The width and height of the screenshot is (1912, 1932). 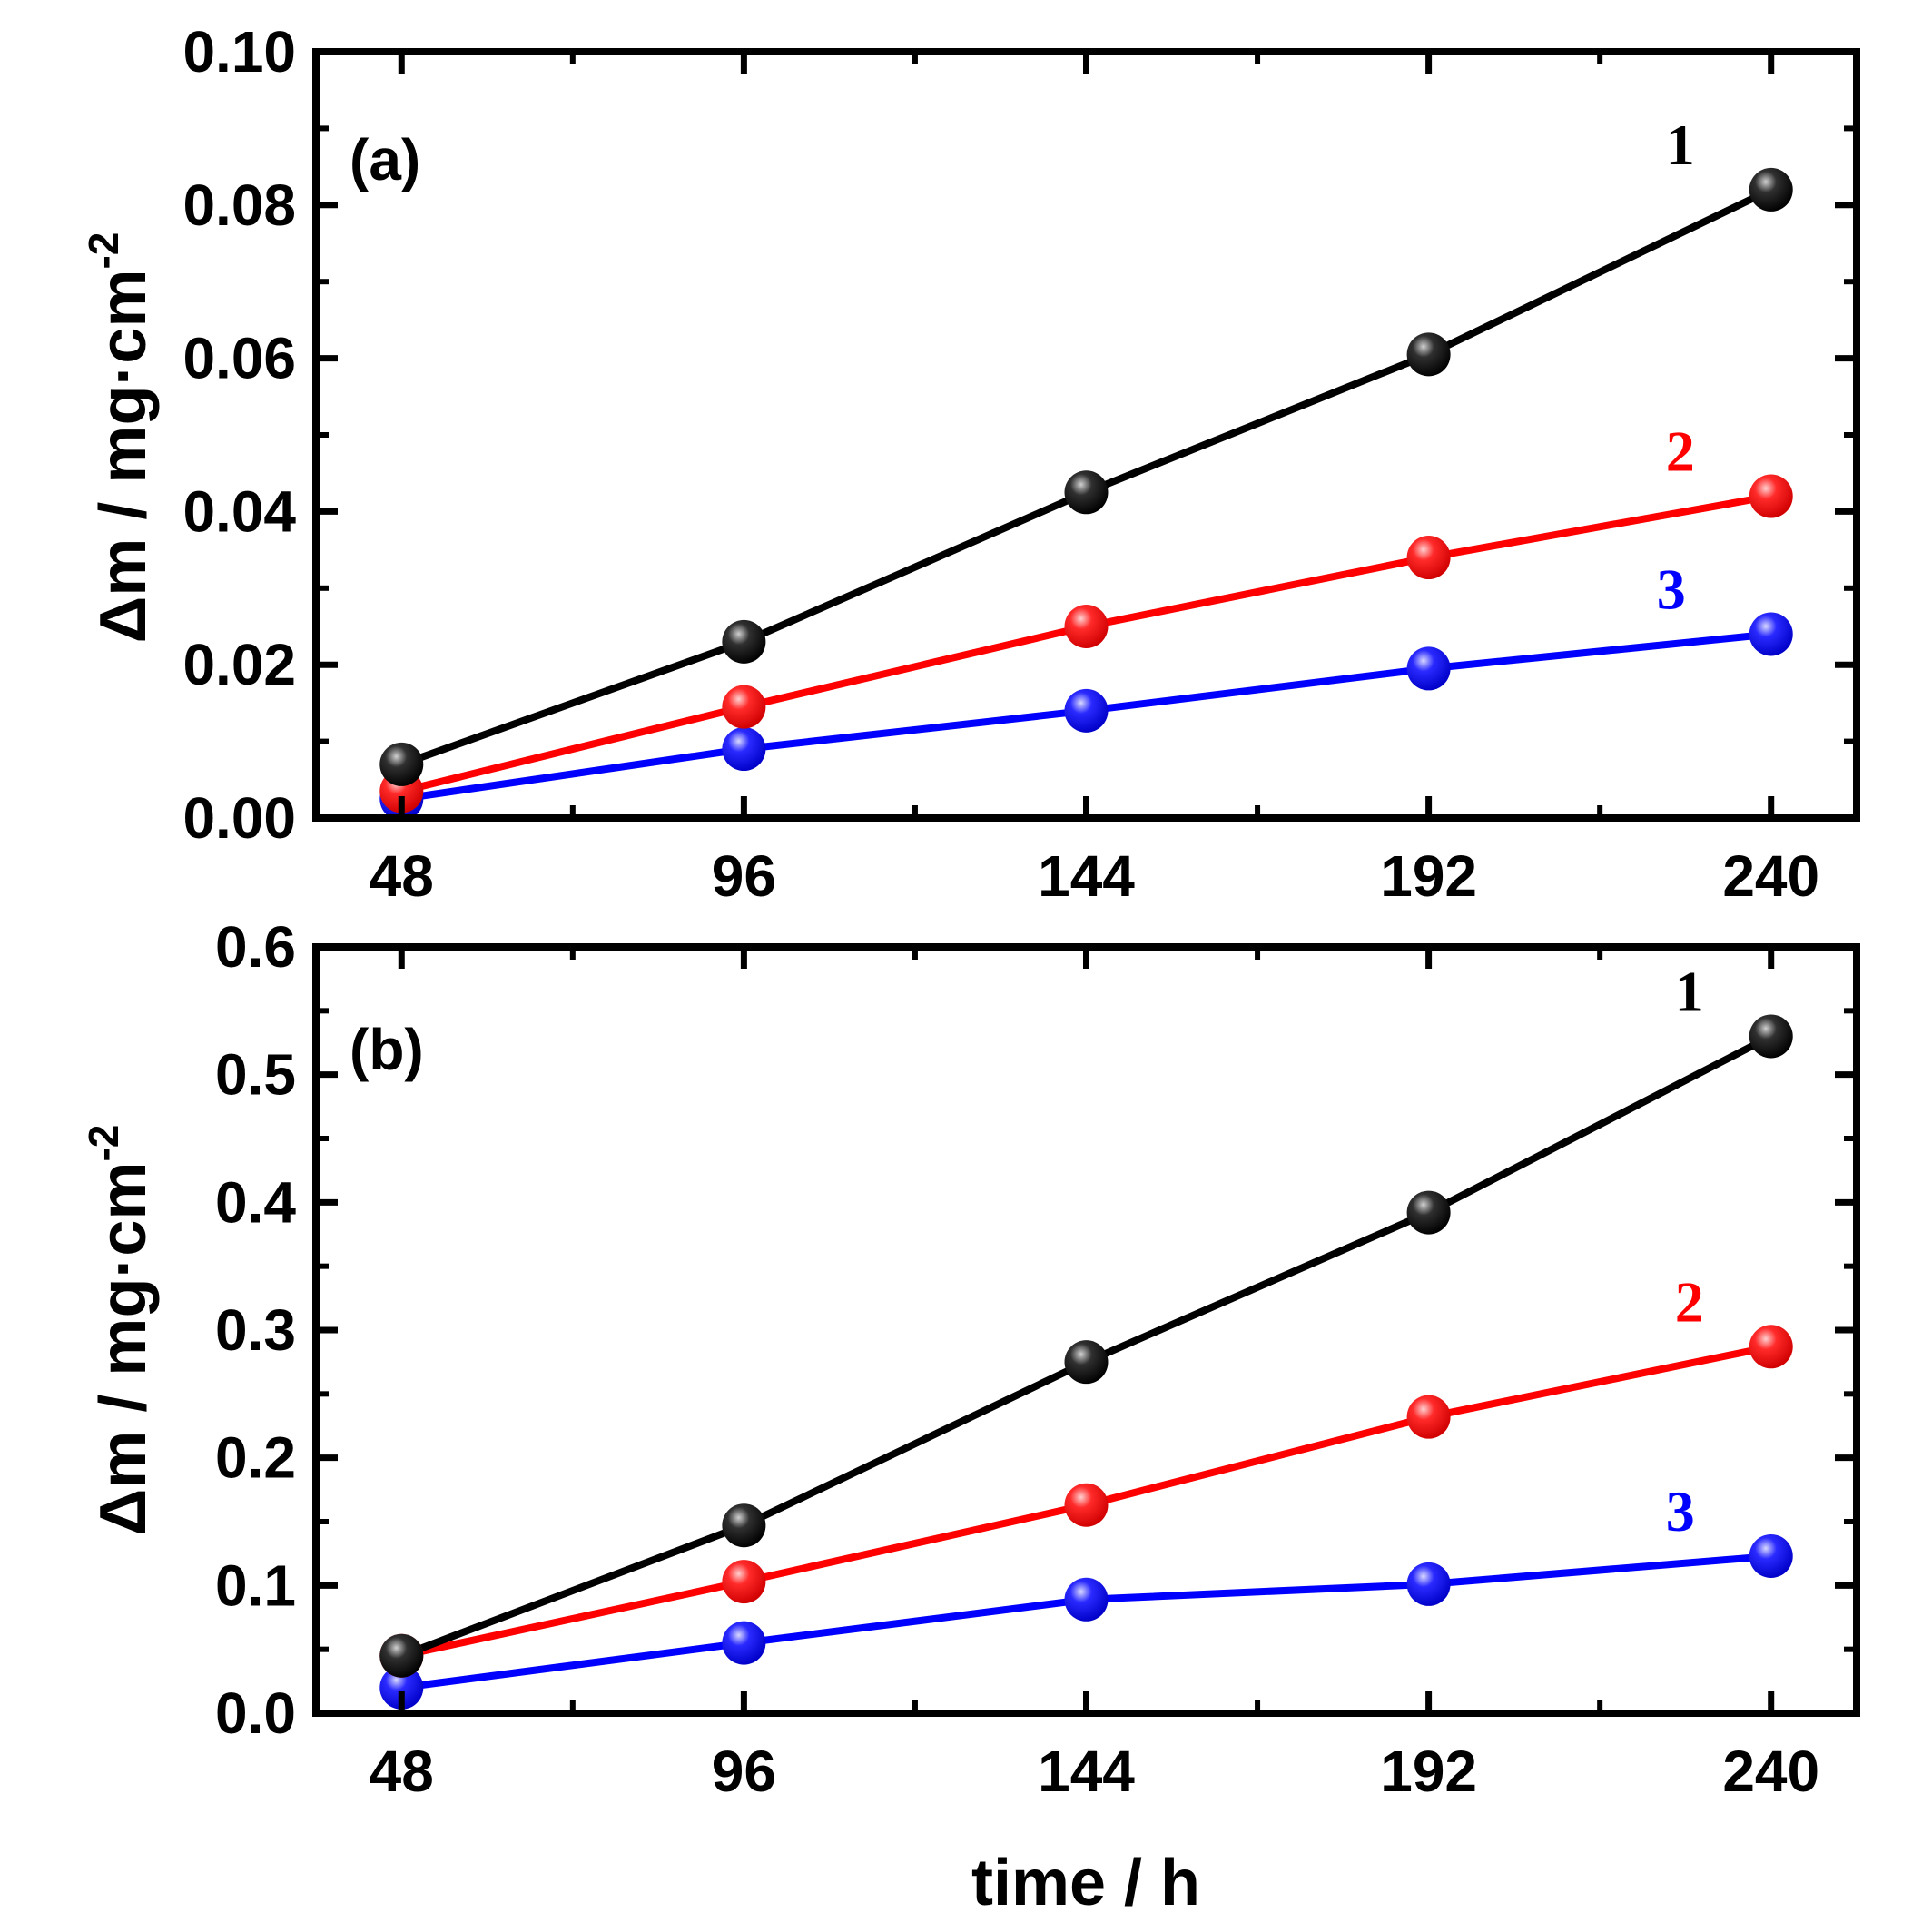 What do you see at coordinates (239, 664) in the screenshot?
I see `y-tick-label: 0.02` at bounding box center [239, 664].